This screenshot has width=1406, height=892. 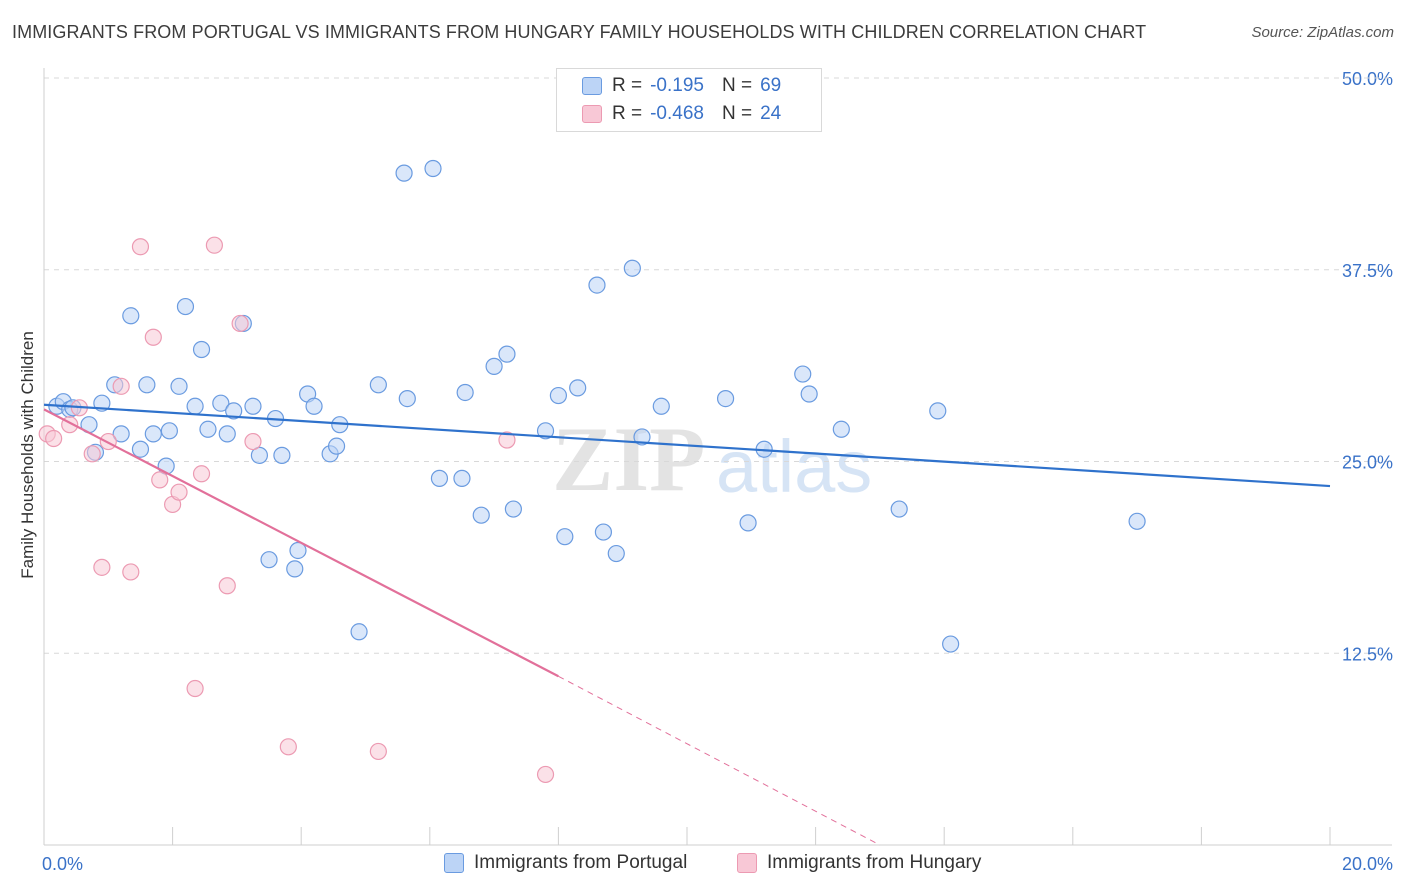 What do you see at coordinates (677, 113) in the screenshot?
I see `legend-r-value-hungary: -0.468` at bounding box center [677, 113].